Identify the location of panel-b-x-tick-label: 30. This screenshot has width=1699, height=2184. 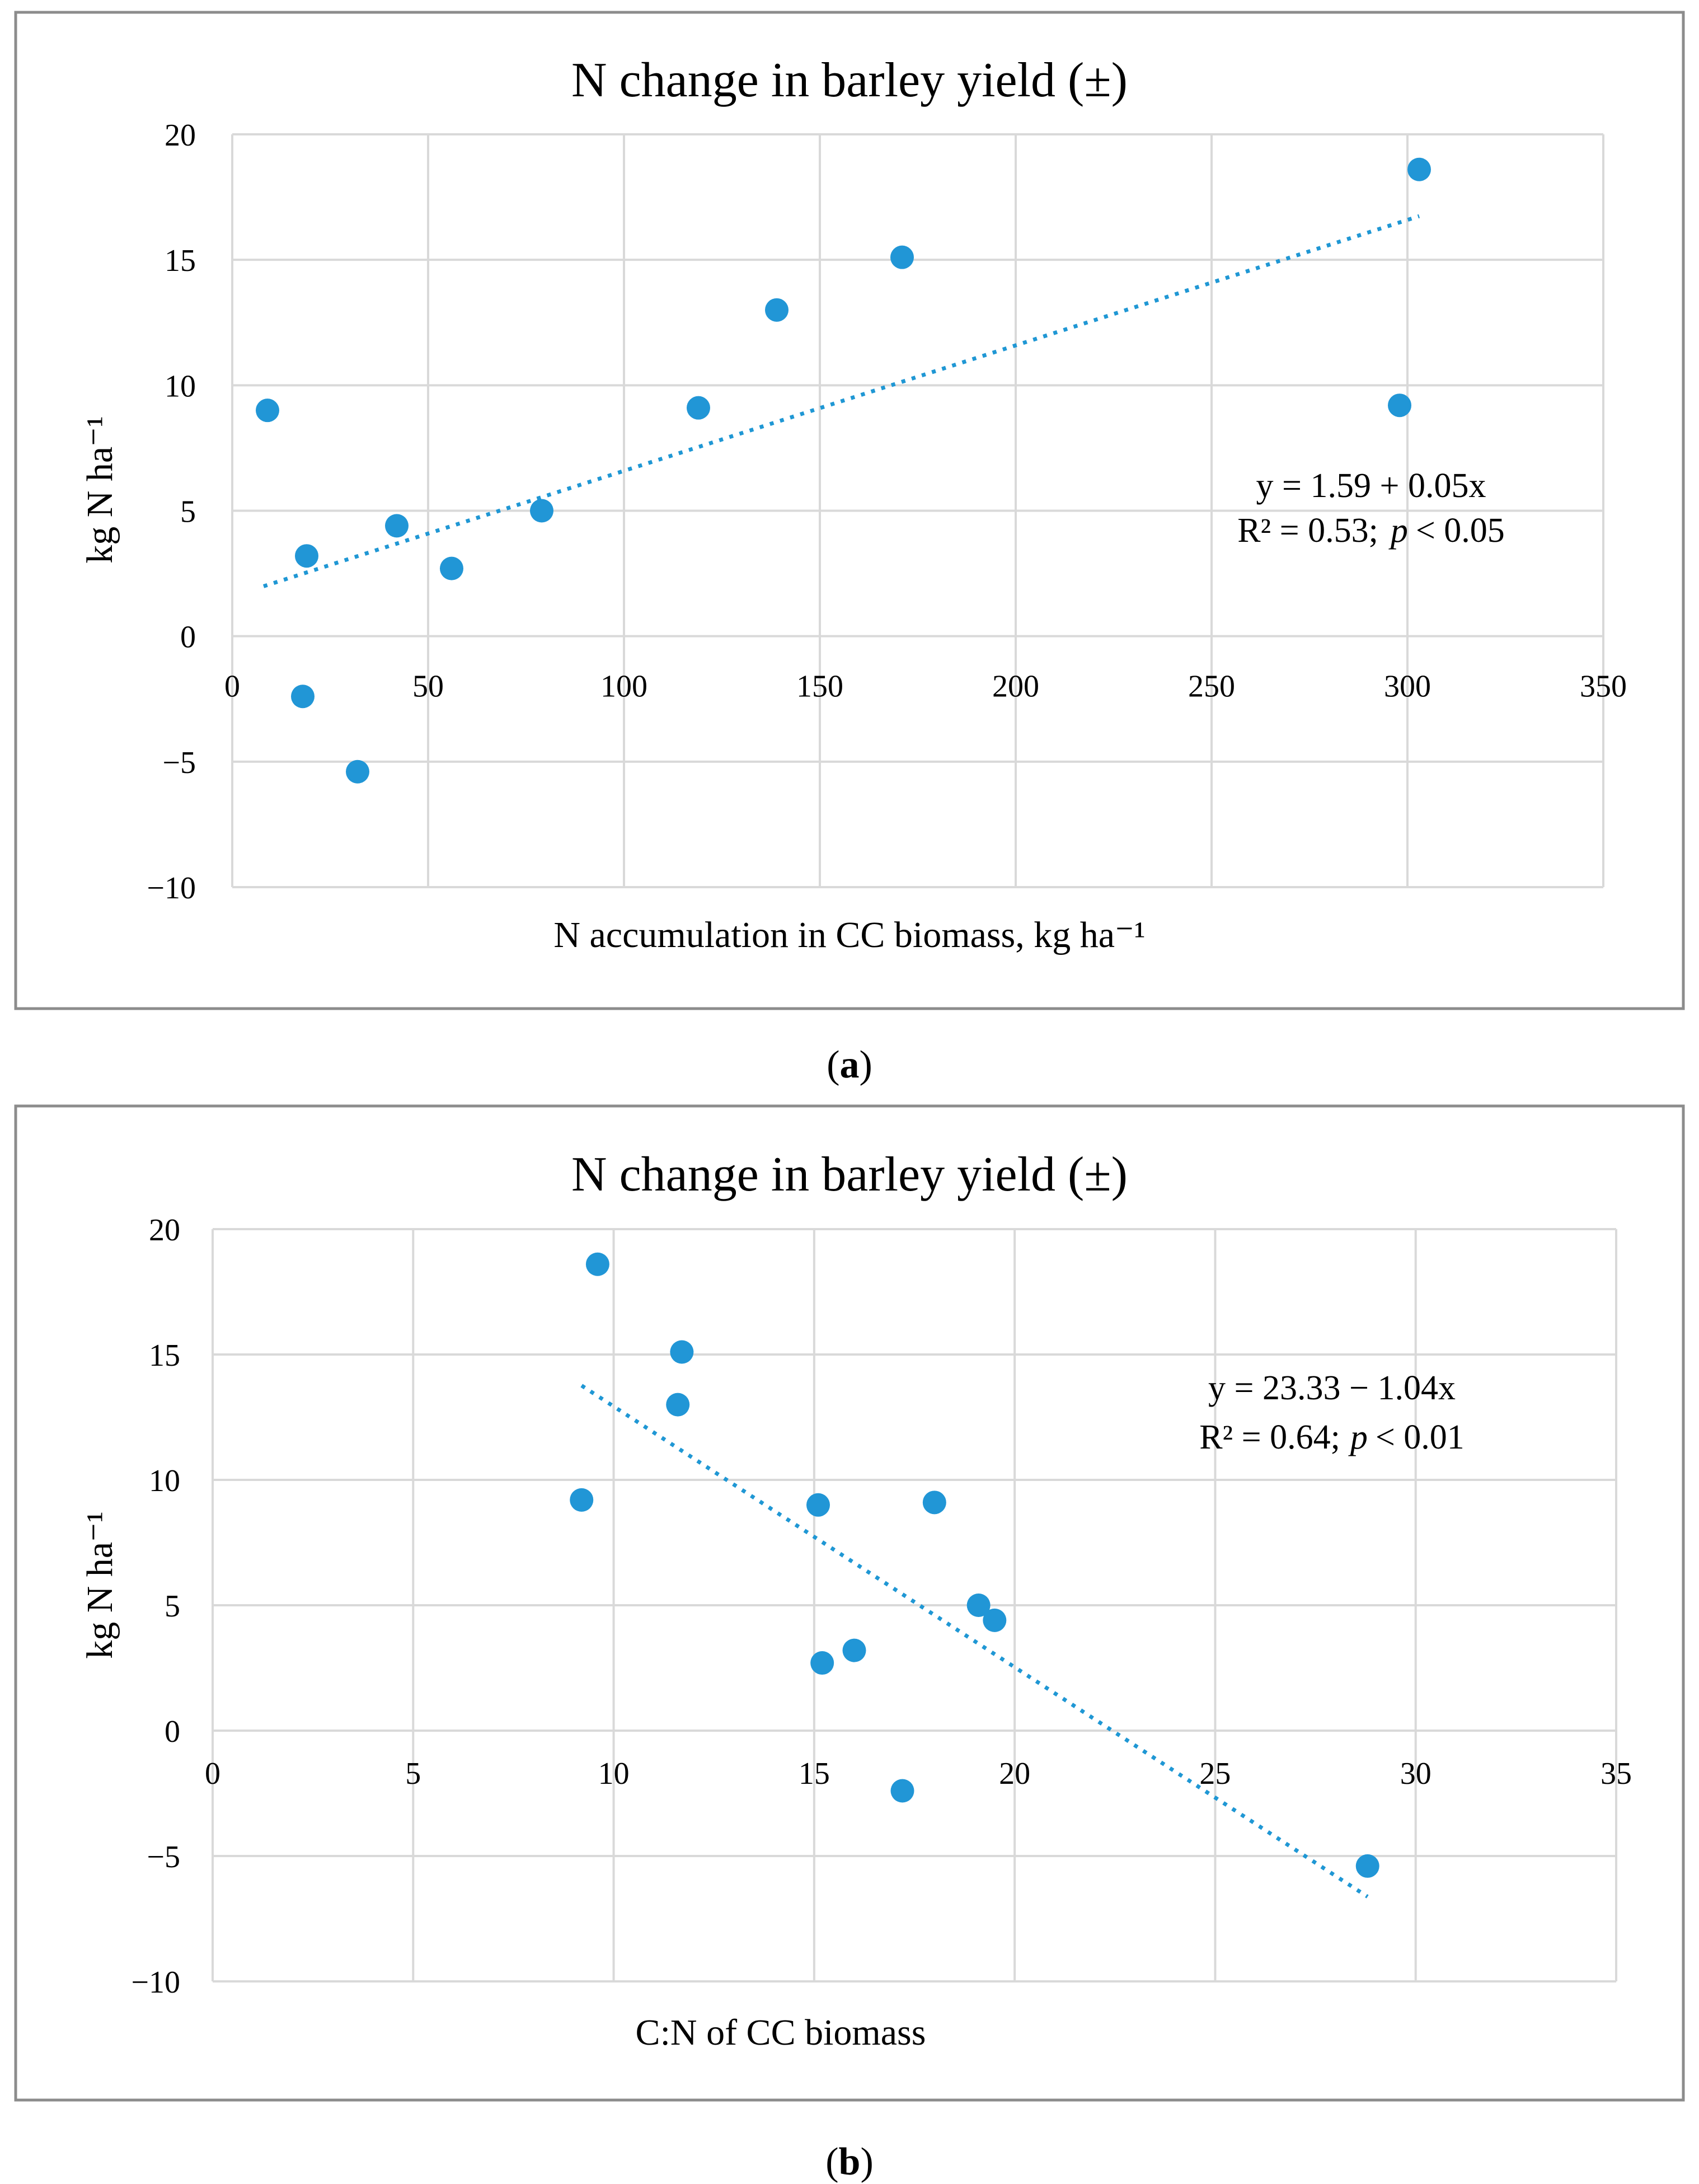
(1416, 1773).